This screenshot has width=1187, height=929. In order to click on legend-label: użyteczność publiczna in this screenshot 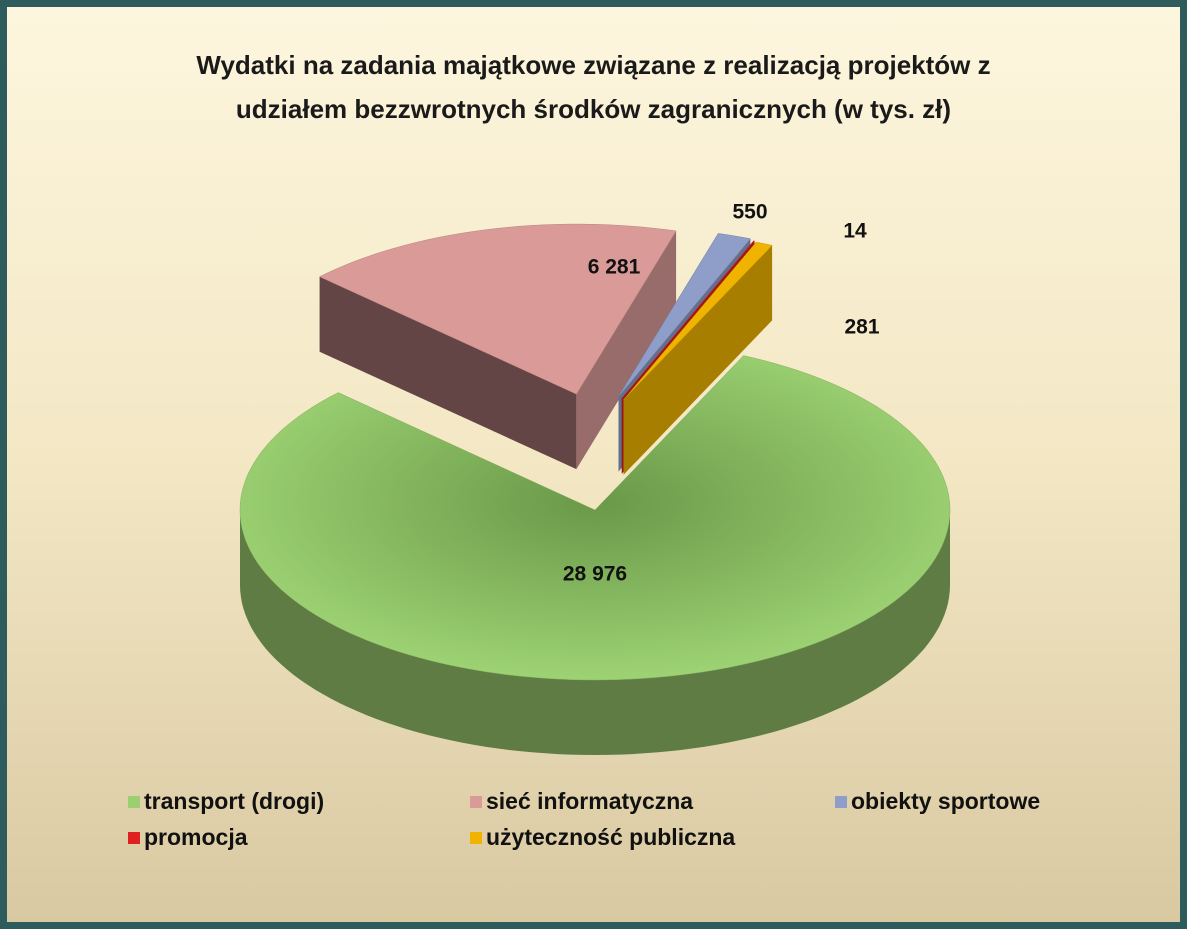, I will do `click(610, 837)`.